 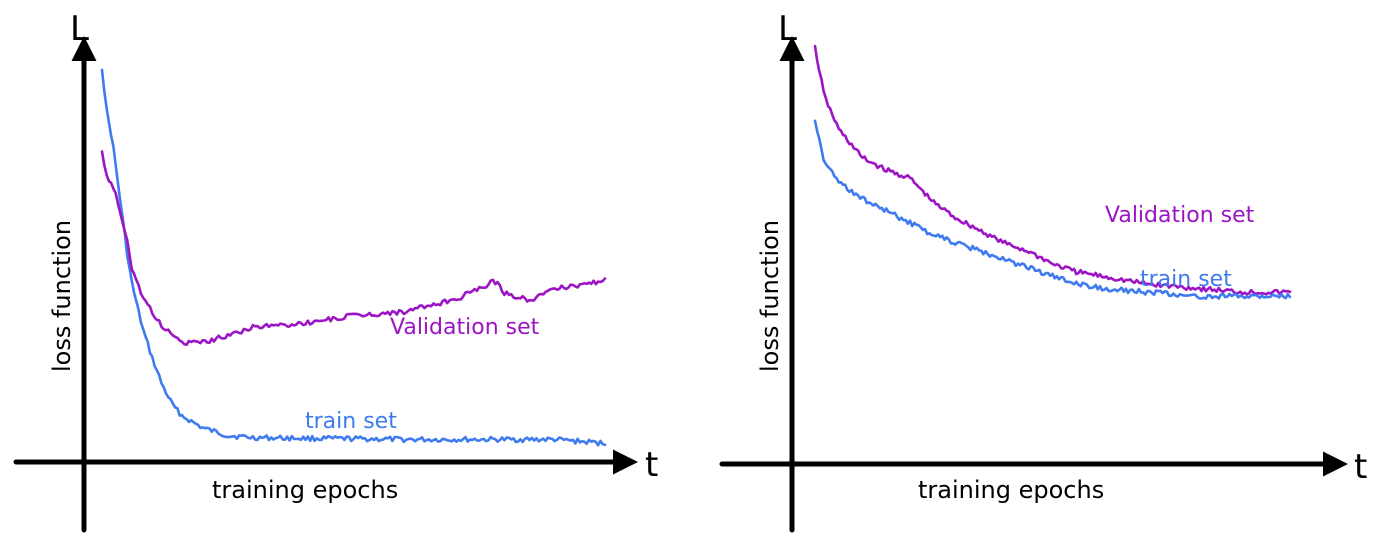 I want to click on series-line-validation-set-left, so click(x=353, y=248).